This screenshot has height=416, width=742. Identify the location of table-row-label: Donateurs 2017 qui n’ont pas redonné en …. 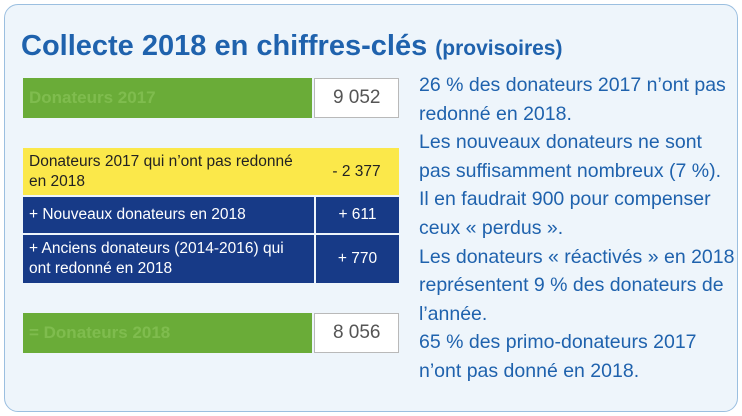
(161, 171).